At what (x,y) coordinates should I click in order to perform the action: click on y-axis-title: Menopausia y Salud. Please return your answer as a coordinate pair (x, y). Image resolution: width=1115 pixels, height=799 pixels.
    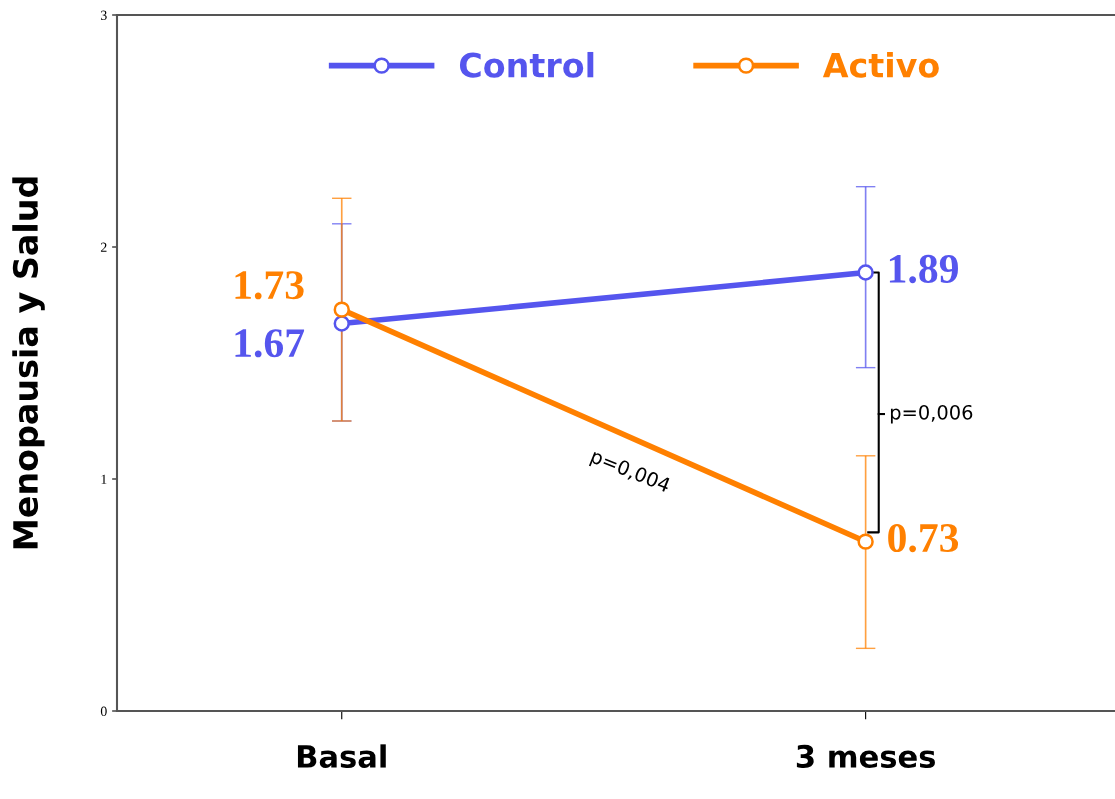
    Looking at the image, I should click on (28, 363).